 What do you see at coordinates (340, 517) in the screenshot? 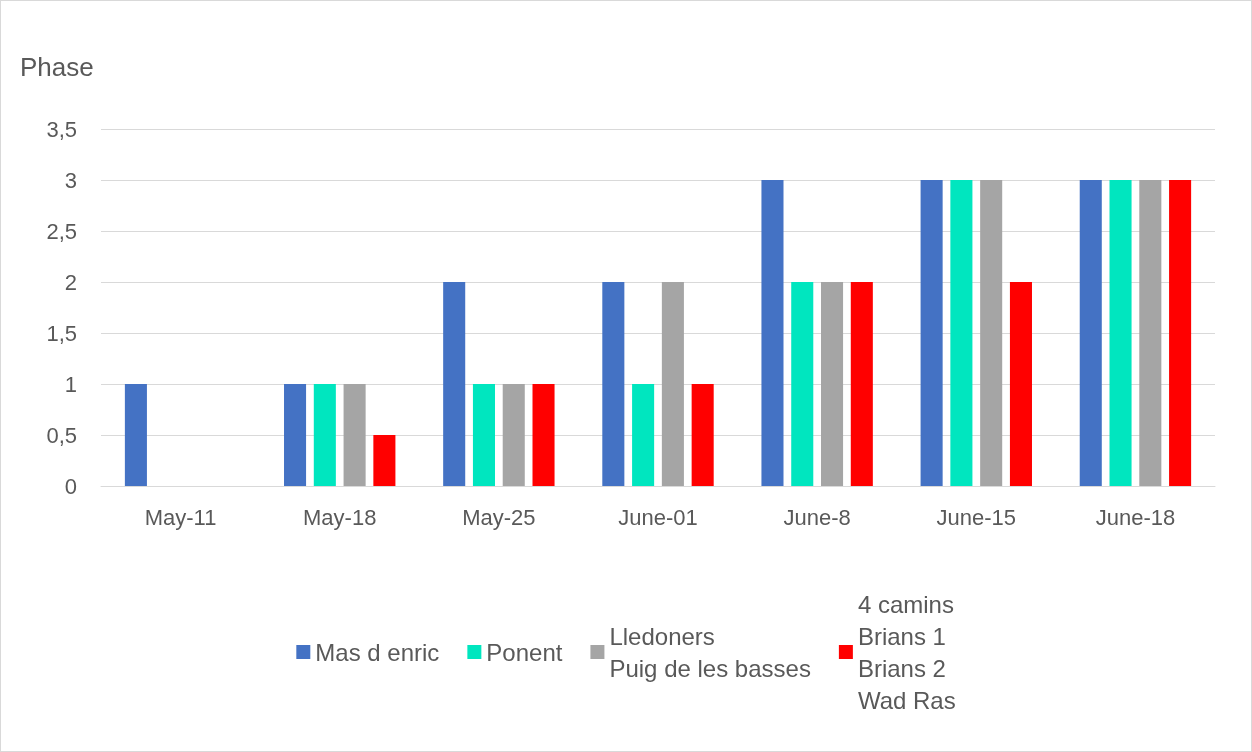
I see `x-tick-label: May-18` at bounding box center [340, 517].